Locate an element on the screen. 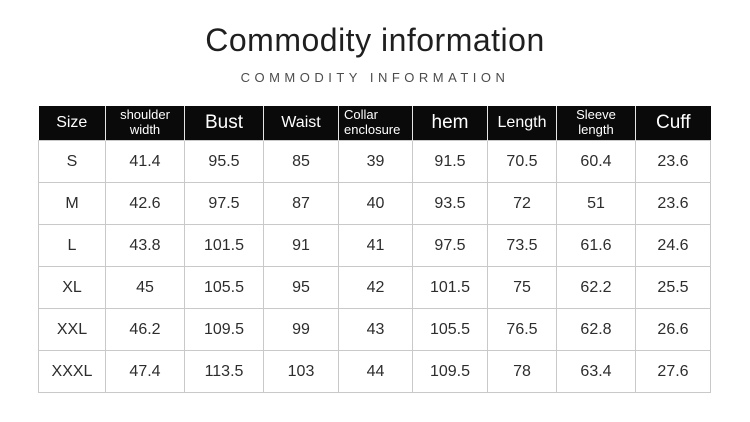  size-cell: XXL is located at coordinates (72, 329).